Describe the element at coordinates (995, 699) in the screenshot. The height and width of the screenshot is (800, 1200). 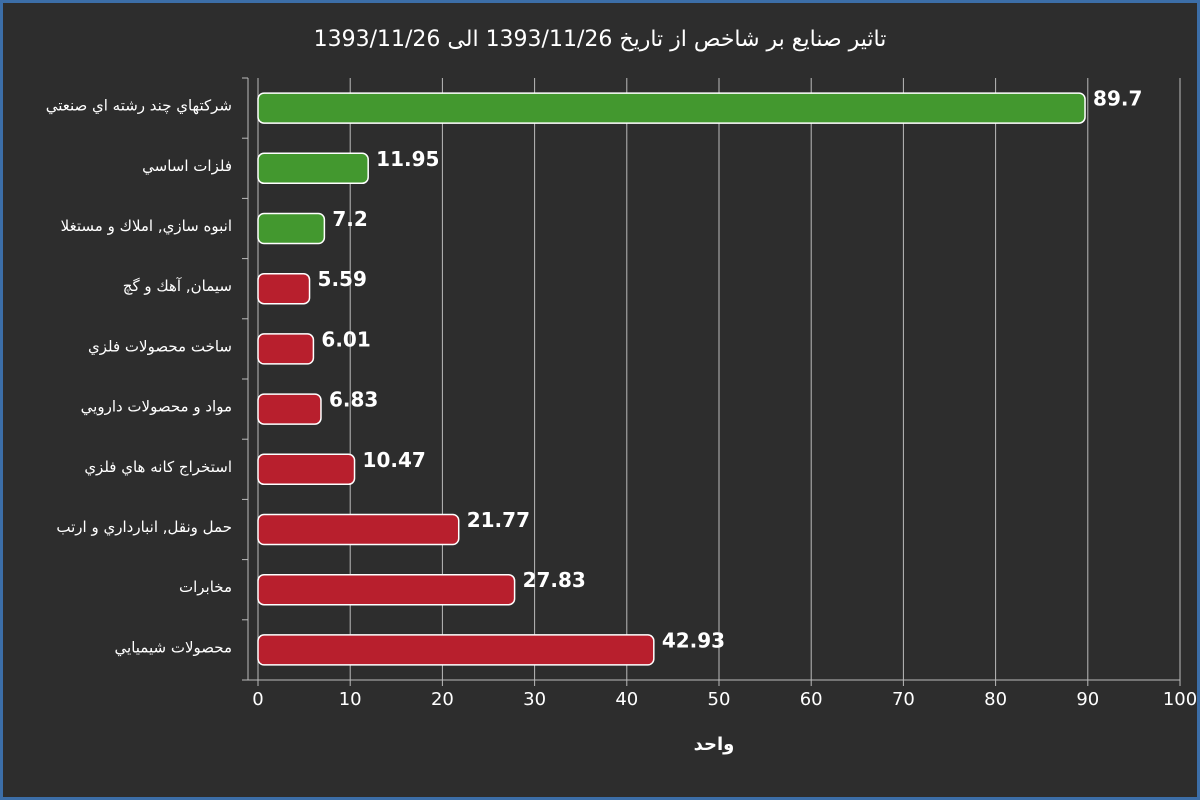
I see `x-tick-label: 80` at that location.